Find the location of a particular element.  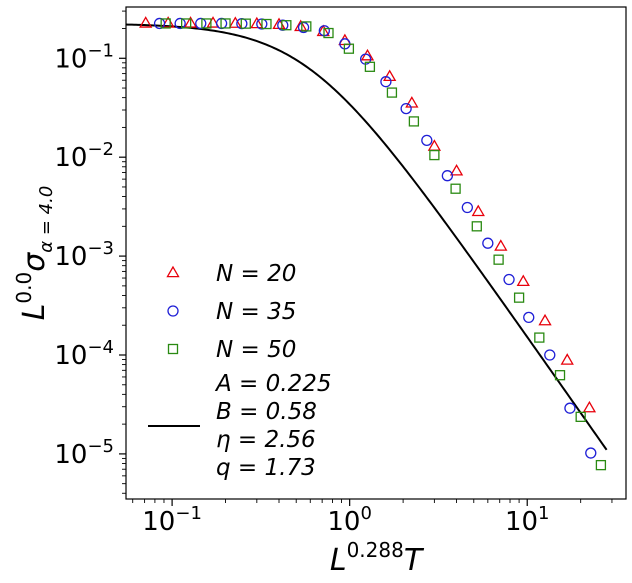

legend-marker-square is located at coordinates (173, 349).